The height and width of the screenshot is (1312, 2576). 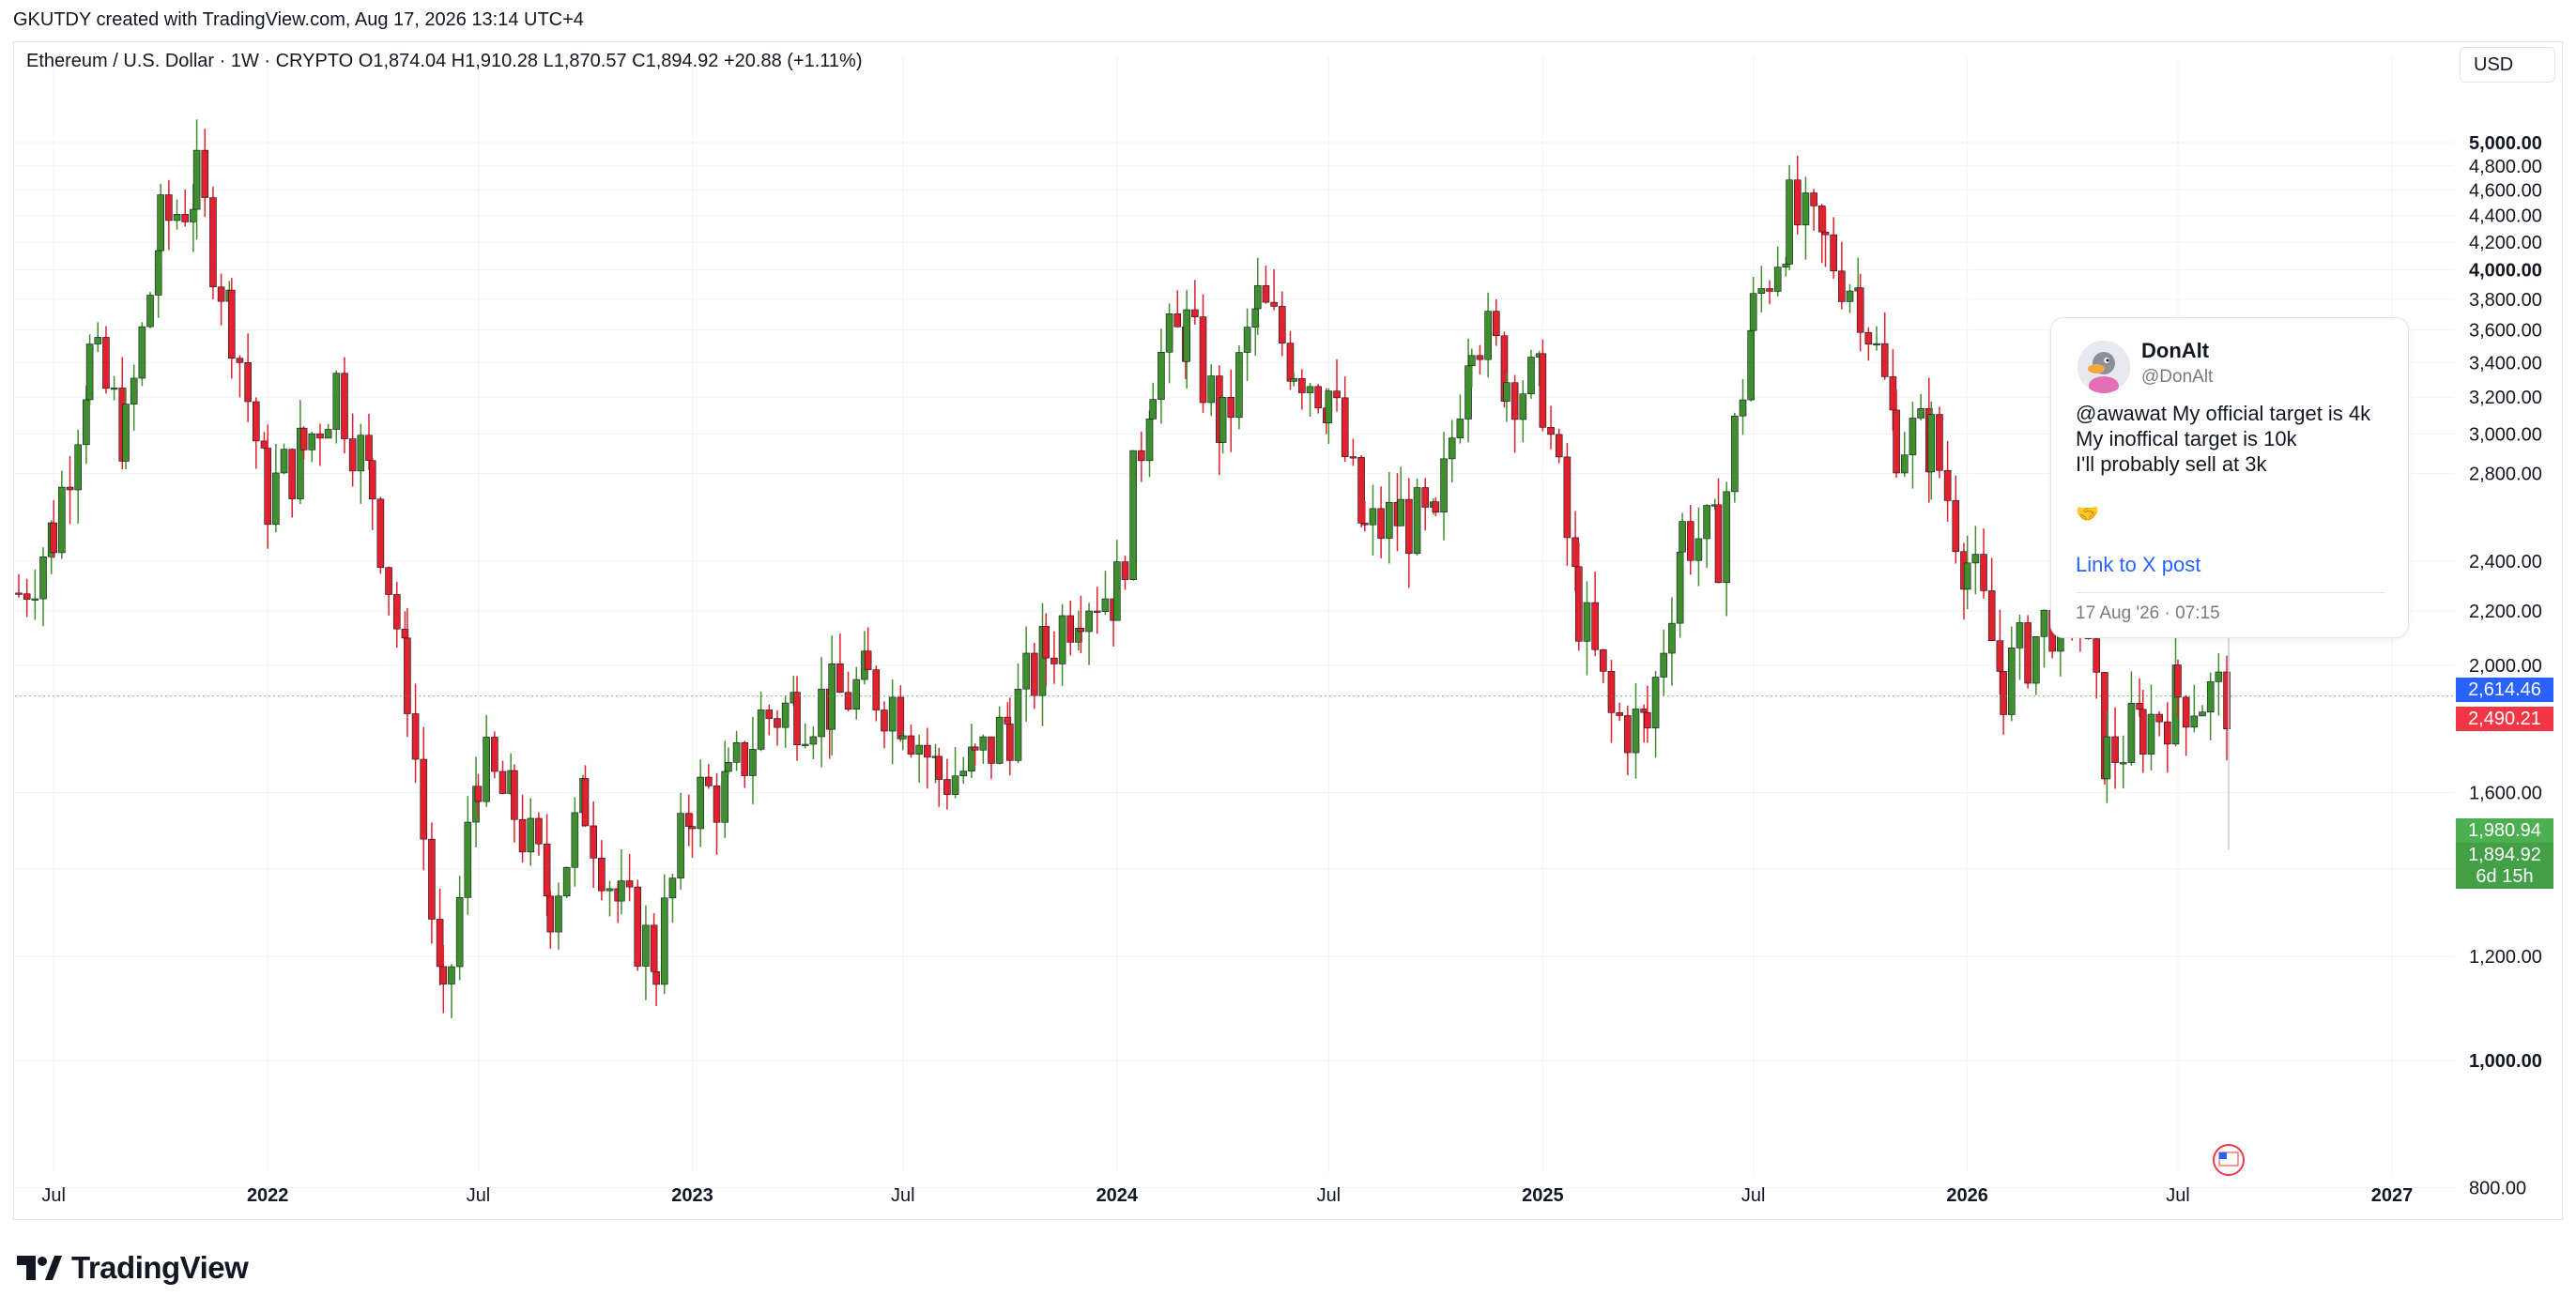 I want to click on time-axis-tick-label: Jul, so click(x=53, y=1195).